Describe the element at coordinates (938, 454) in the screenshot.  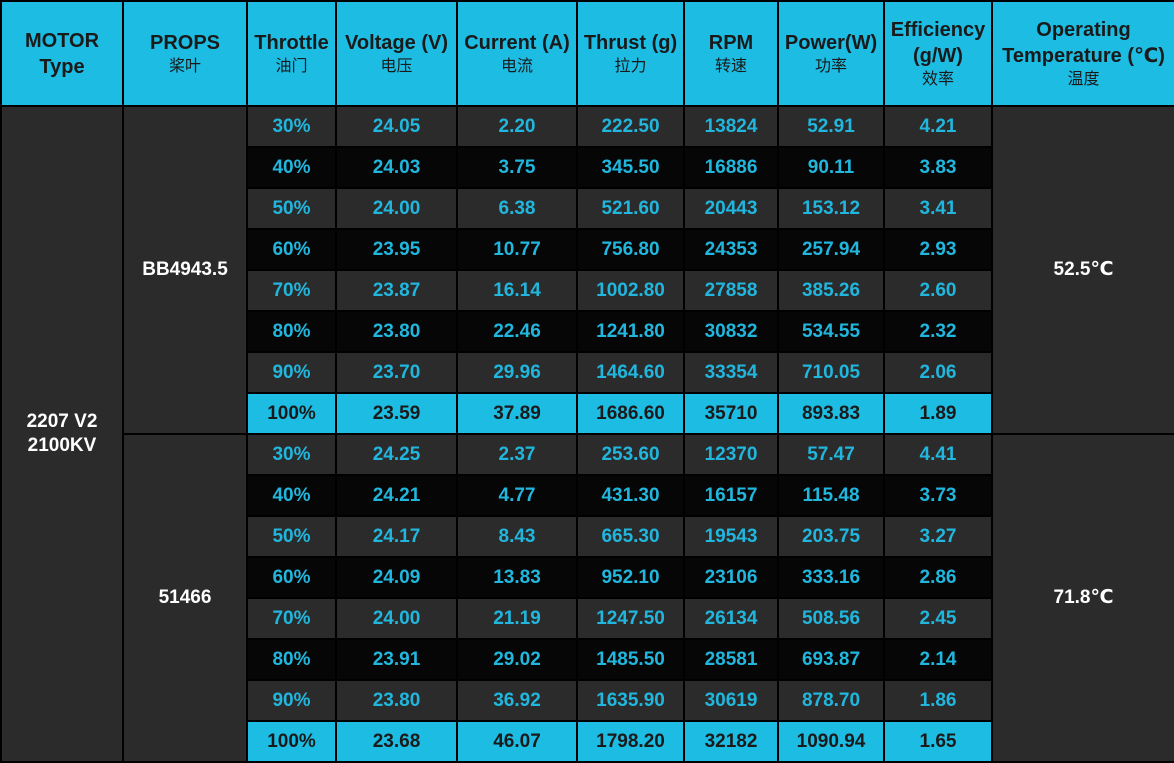
I see `efficiency-cell: 4.41` at that location.